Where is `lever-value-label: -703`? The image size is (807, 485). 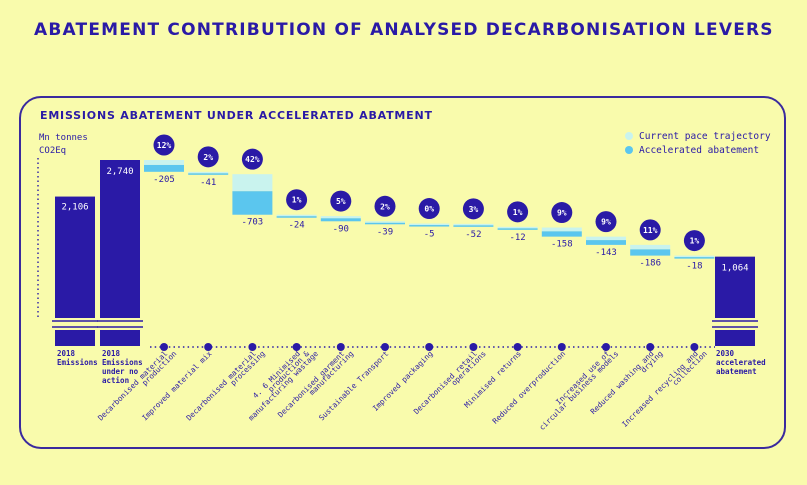
lever-value-label: -703 is located at coordinates (253, 223).